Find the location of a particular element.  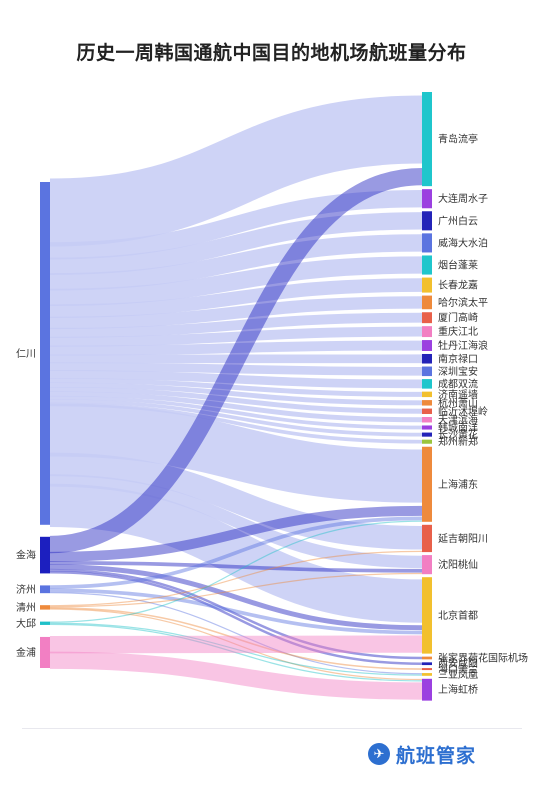

flow-n6e055dde-n6d7753e37f8e5170 is located at coordinates (236, 638).